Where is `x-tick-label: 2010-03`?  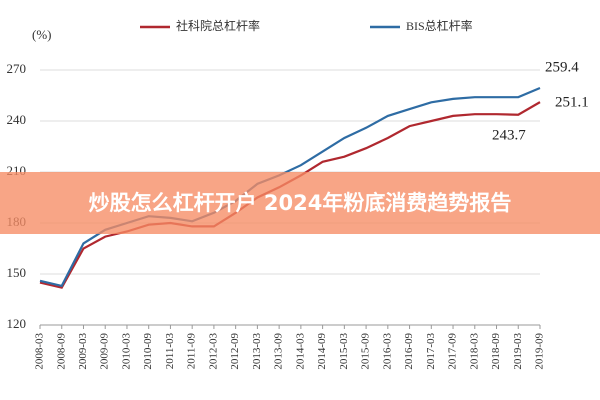
x-tick-label: 2010-03 is located at coordinates (126, 351).